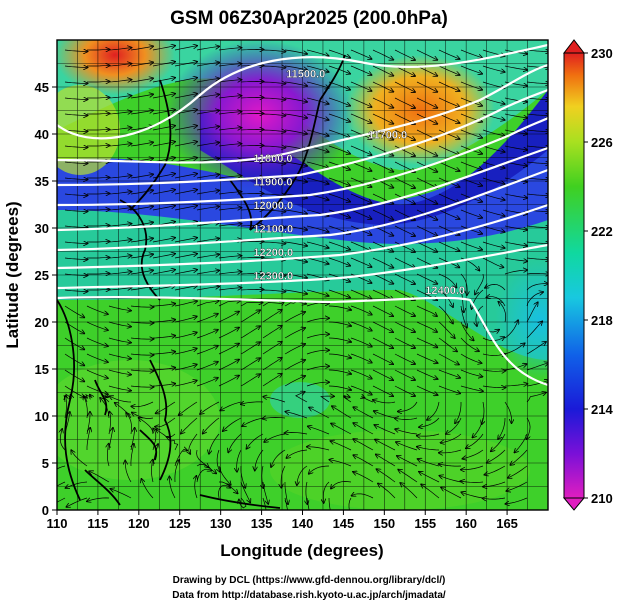 This screenshot has height=605, width=619. I want to click on colorbar-tick-label: 222, so click(602, 231).